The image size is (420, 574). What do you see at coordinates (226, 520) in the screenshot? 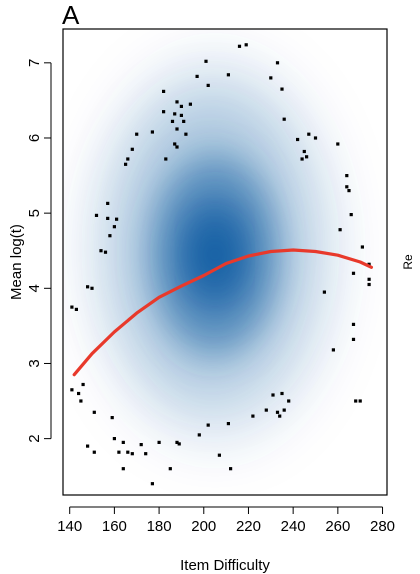
I see `x-axis: 140 160 180 200 220 240 260 280` at bounding box center [226, 520].